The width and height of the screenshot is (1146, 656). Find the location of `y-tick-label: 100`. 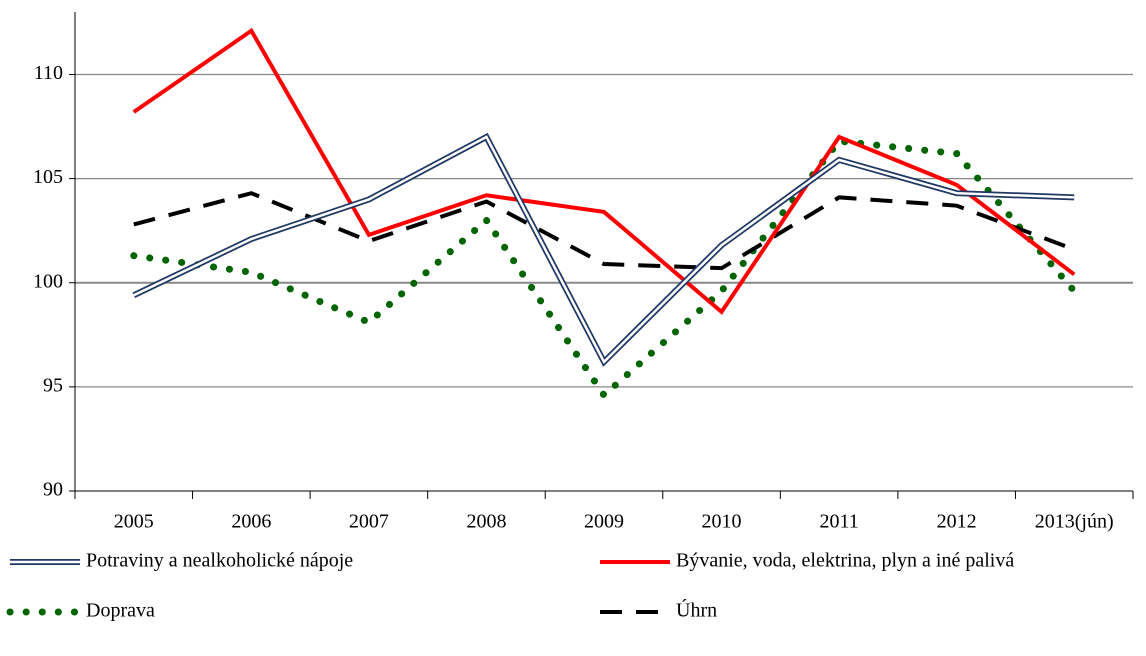

y-tick-label: 100 is located at coordinates (48, 281).